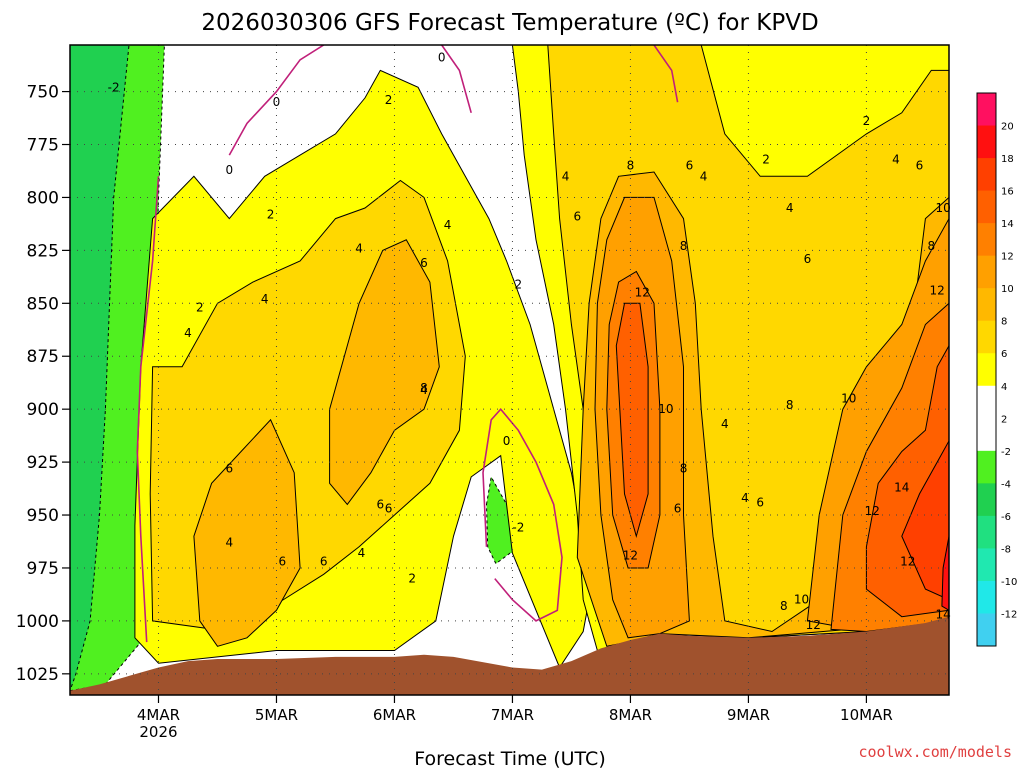  Describe the element at coordinates (394, 715) in the screenshot. I see `x-tick-label-2: 6MAR` at that location.